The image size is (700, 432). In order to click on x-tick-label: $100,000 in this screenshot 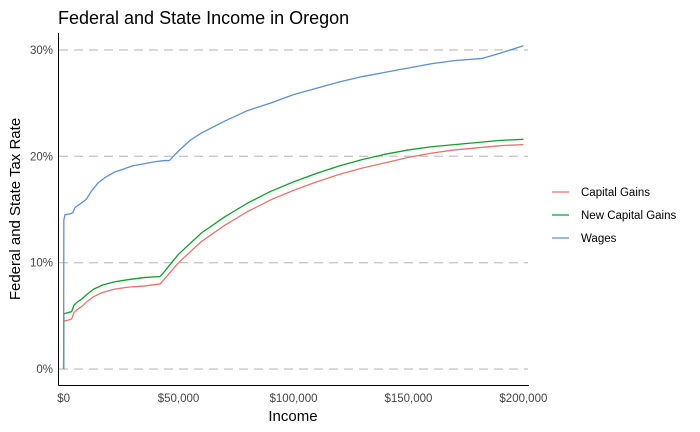, I will do `click(294, 399)`.